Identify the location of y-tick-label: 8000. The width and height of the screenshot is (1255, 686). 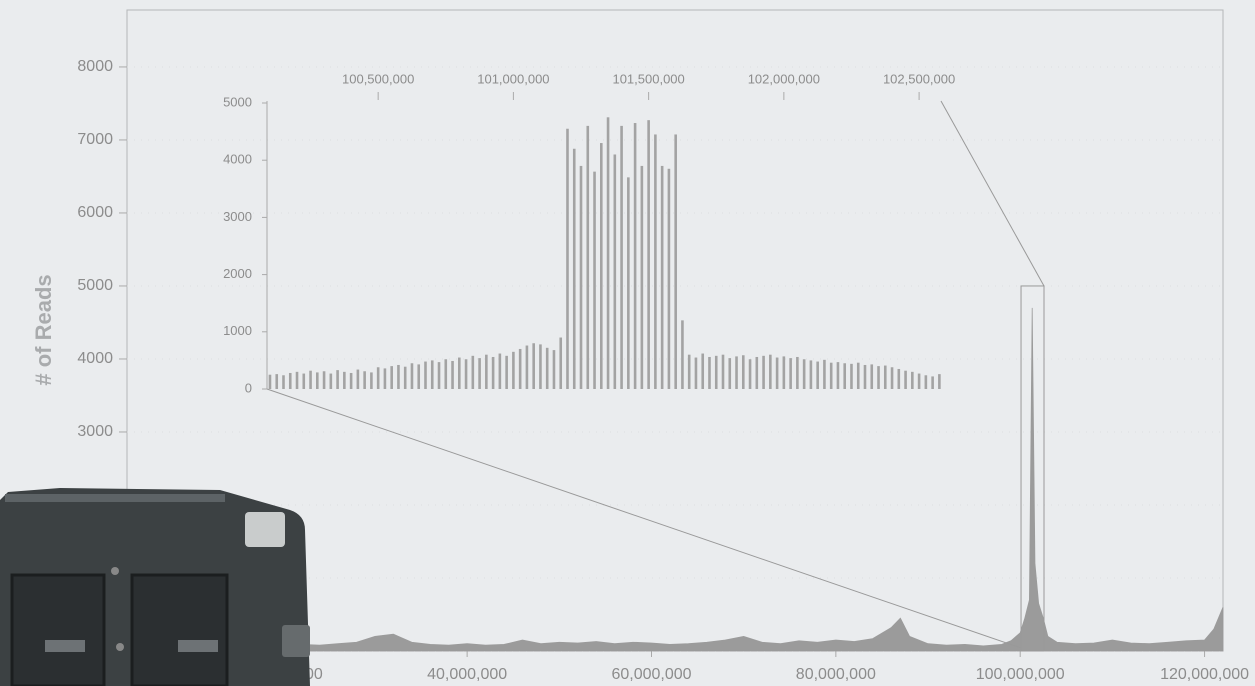
(95, 66).